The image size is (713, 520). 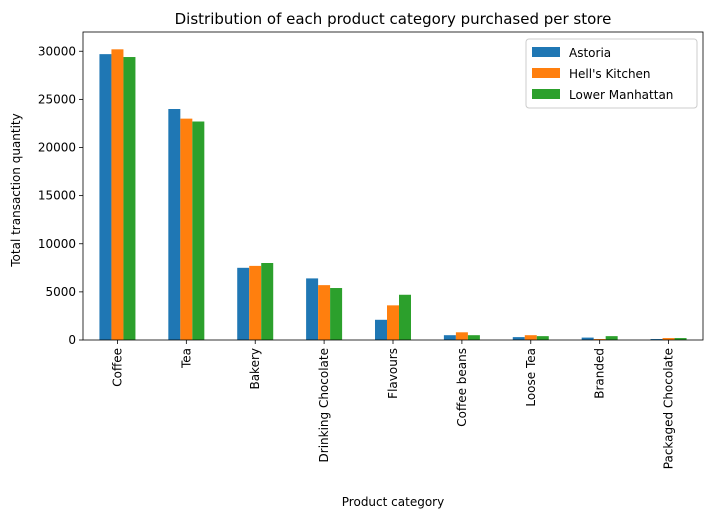 What do you see at coordinates (324, 405) in the screenshot?
I see `x-tick-label-3: Drinking Chocolate` at bounding box center [324, 405].